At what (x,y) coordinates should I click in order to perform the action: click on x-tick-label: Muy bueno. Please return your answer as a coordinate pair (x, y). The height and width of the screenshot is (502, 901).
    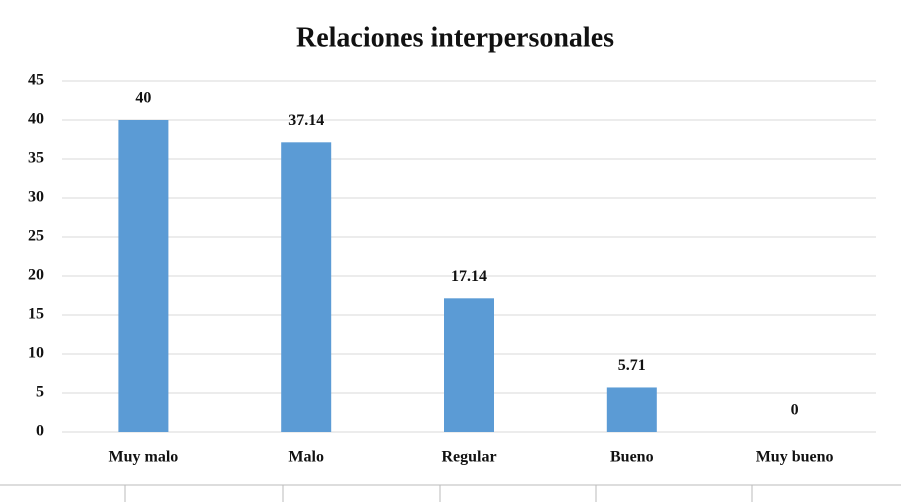
    Looking at the image, I should click on (795, 457).